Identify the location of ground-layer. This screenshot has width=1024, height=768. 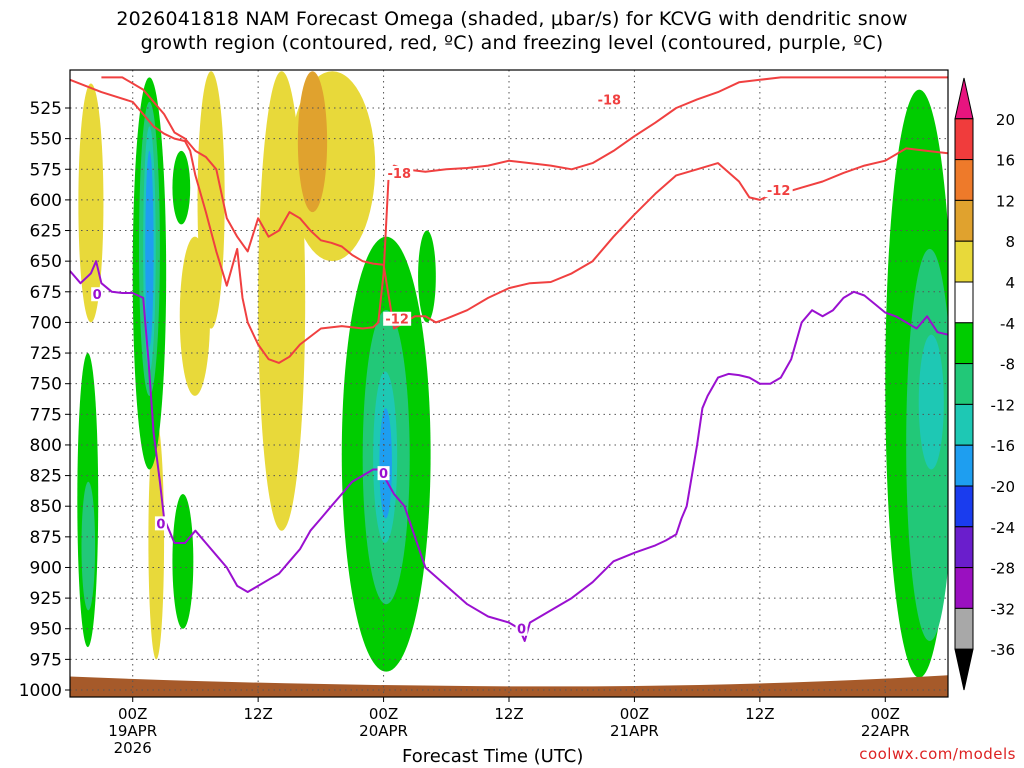
(509, 686).